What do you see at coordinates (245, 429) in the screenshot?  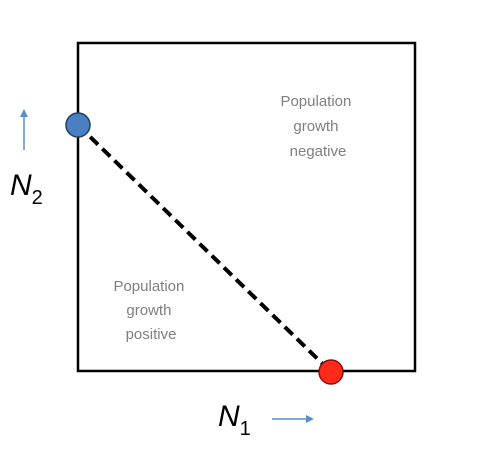 I see `n1-subscript: 1` at bounding box center [245, 429].